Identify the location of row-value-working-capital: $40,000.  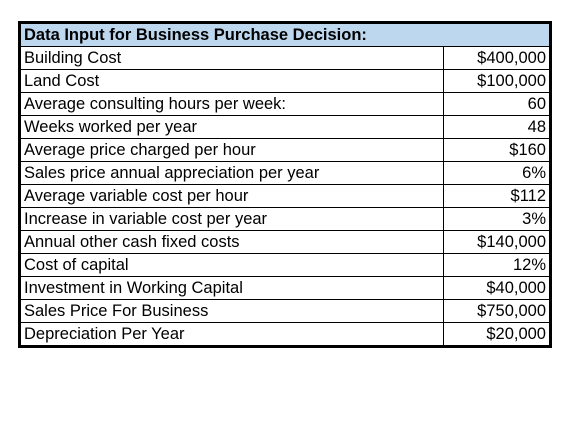
(496, 288).